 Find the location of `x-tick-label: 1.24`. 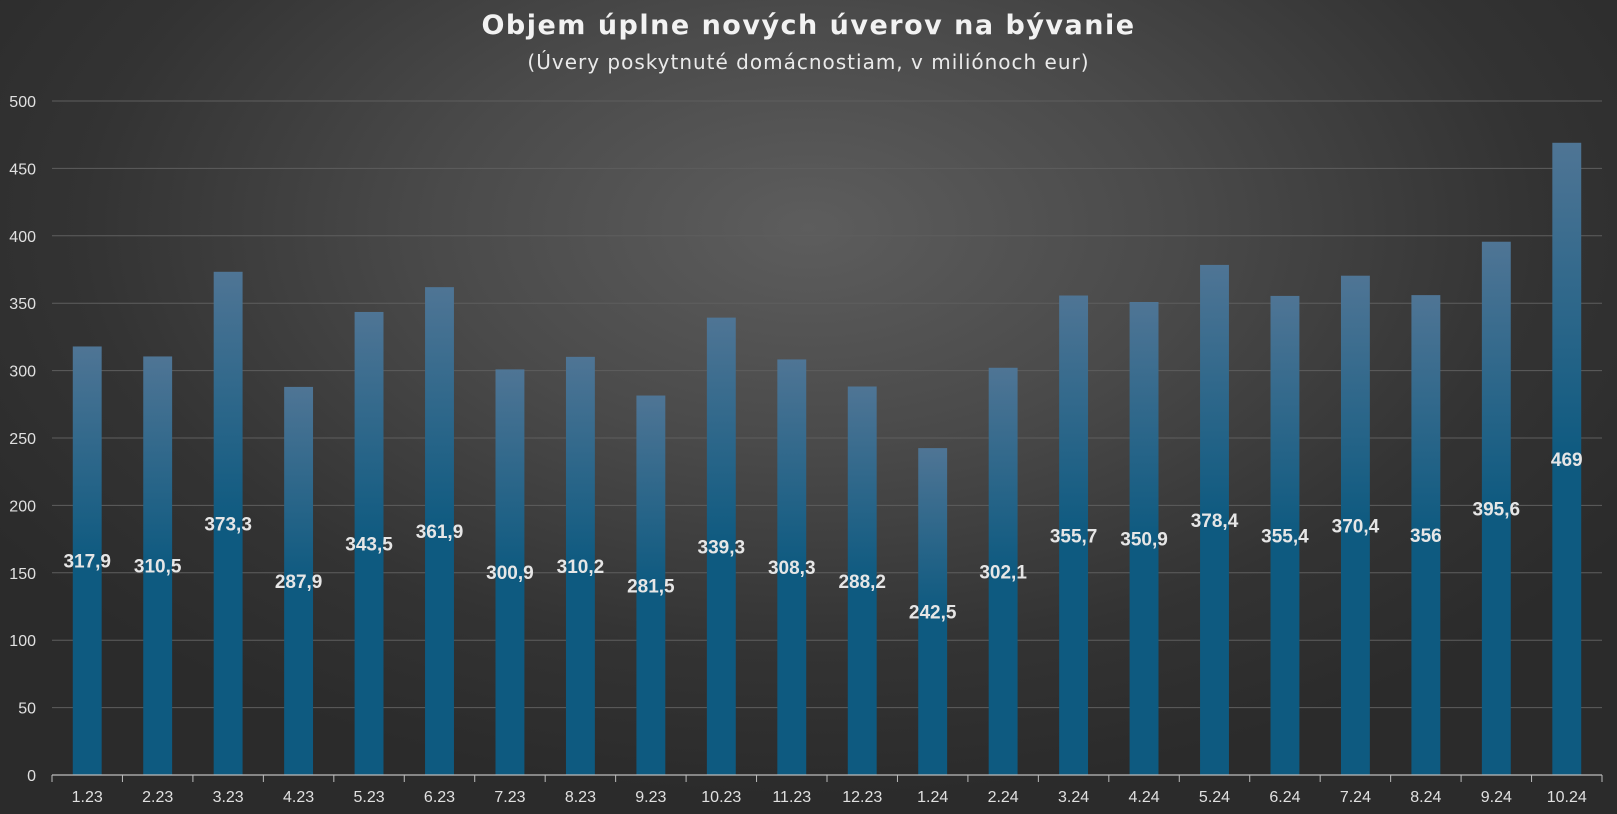

x-tick-label: 1.24 is located at coordinates (932, 797).